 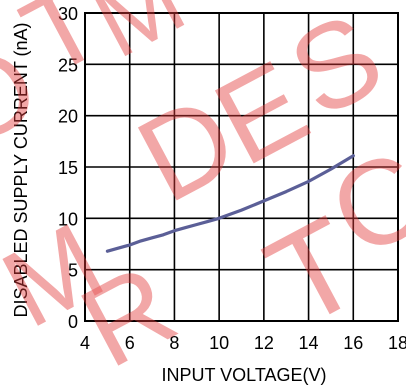 What do you see at coordinates (353, 343) in the screenshot?
I see `x-tick-label: 16` at bounding box center [353, 343].